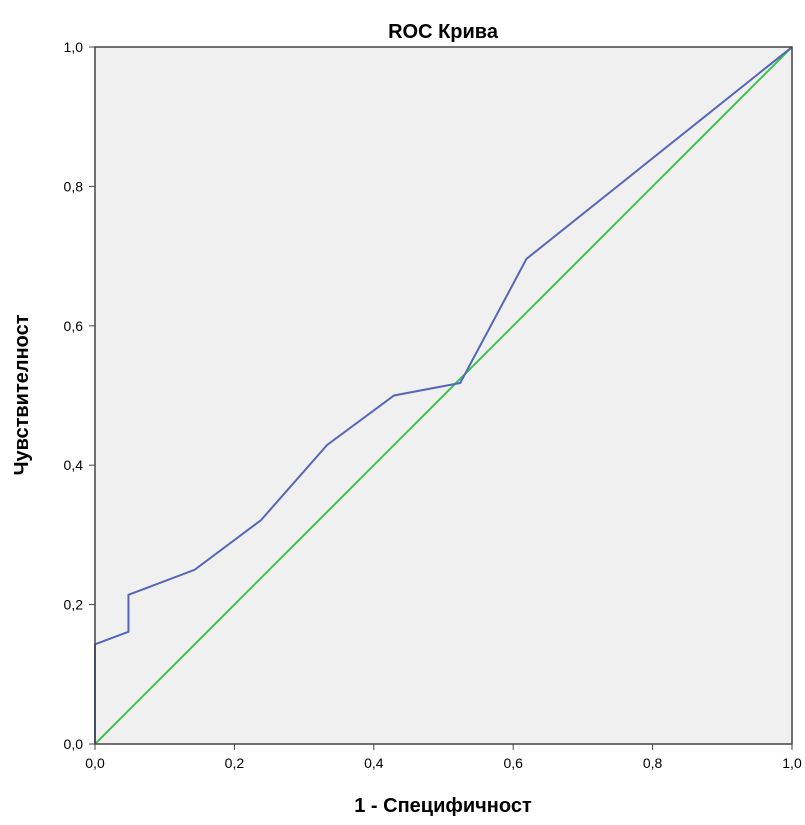 This screenshot has height=825, width=805. What do you see at coordinates (513, 763) in the screenshot?
I see `x-tick-label: 0,6` at bounding box center [513, 763].